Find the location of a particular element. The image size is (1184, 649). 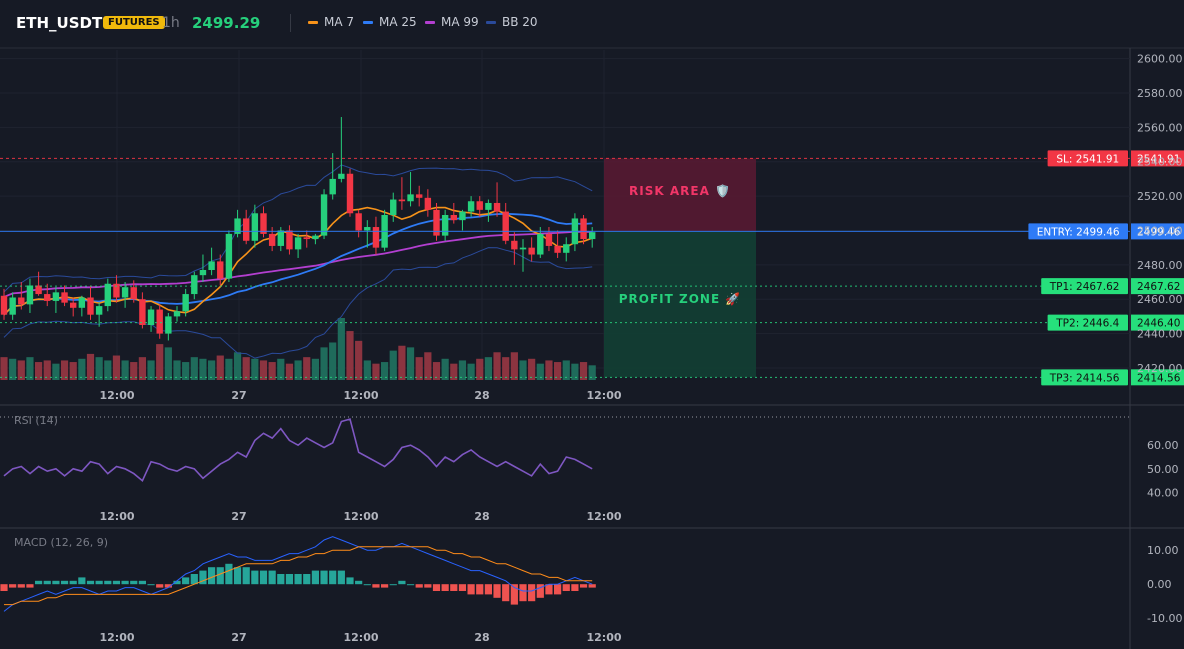

rsi-tick-label: 40.00 is located at coordinates (1163, 493).